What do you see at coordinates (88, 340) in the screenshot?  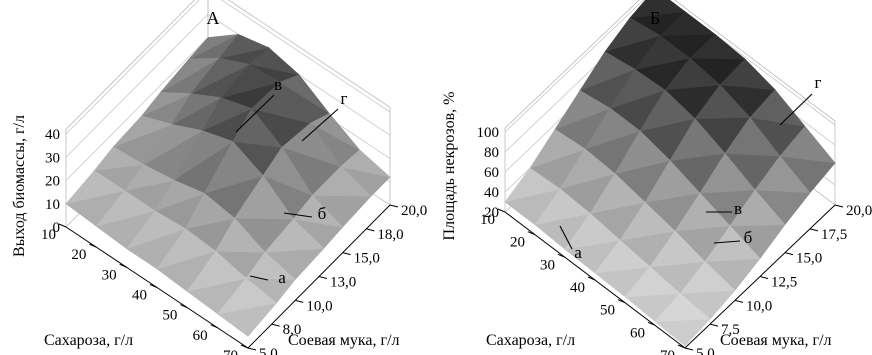 I see `panel-a-x-axis-label: Сахароза, г/л` at bounding box center [88, 340].